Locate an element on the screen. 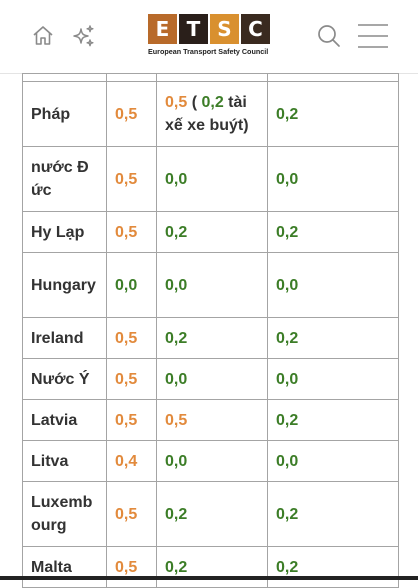 The width and height of the screenshot is (418, 588). country-cell: Nước Ý is located at coordinates (64, 379).